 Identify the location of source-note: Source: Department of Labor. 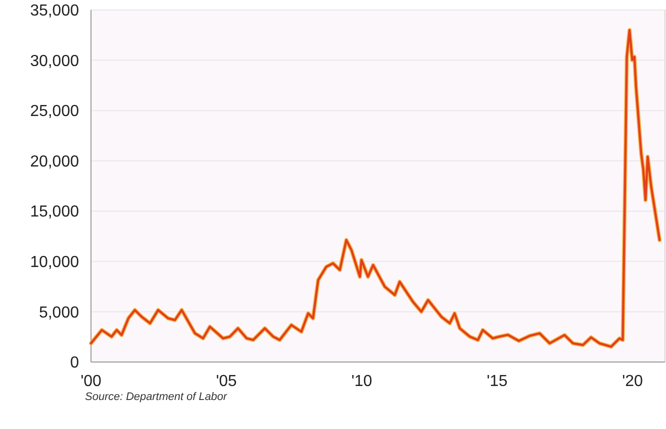
(156, 397).